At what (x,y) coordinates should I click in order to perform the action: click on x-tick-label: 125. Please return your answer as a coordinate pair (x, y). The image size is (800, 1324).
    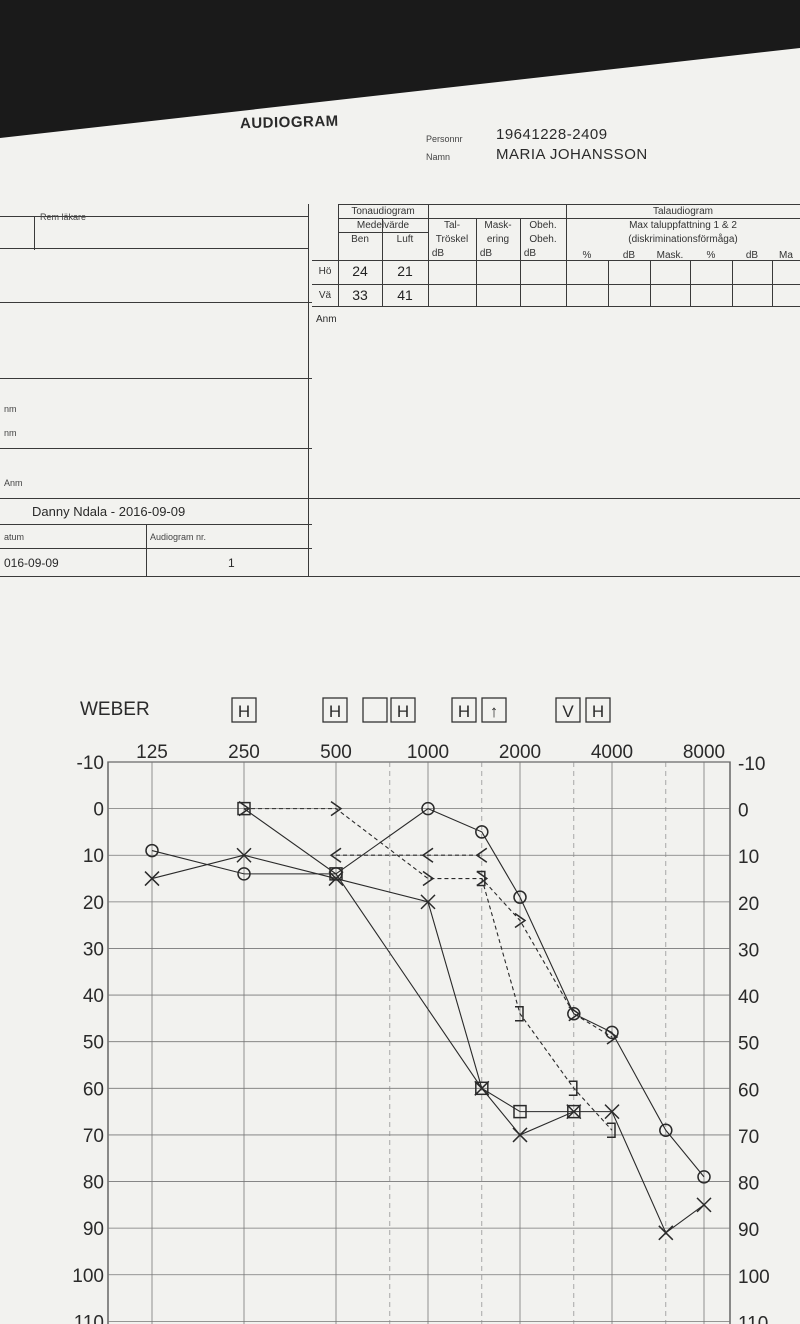
    Looking at the image, I should click on (152, 752).